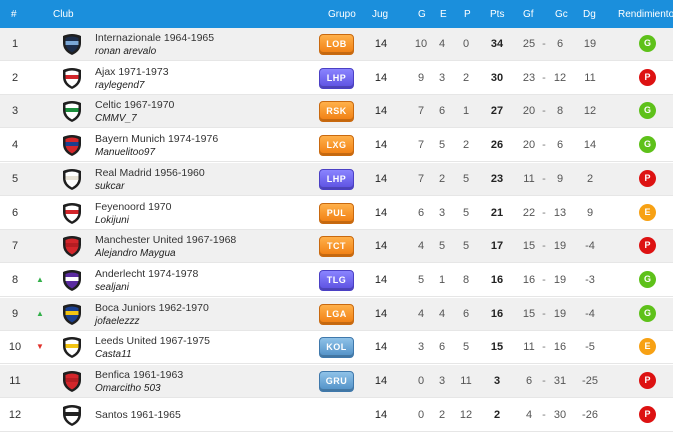  What do you see at coordinates (116, 119) in the screenshot?
I see `manager-name: CMMV_7` at bounding box center [116, 119].